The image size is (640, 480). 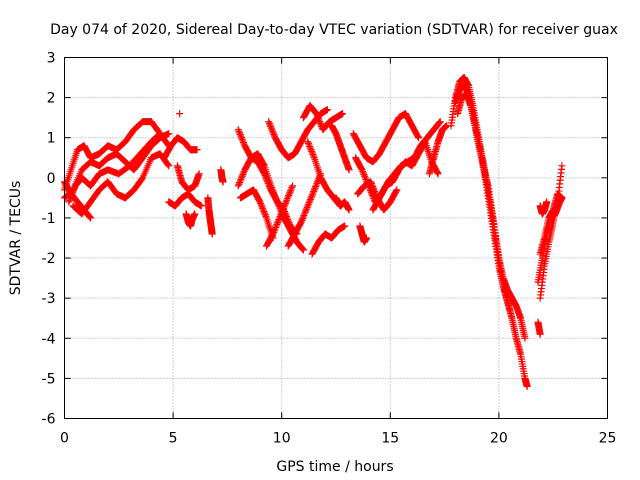 I want to click on y-tick-label: 0, so click(x=51, y=179).